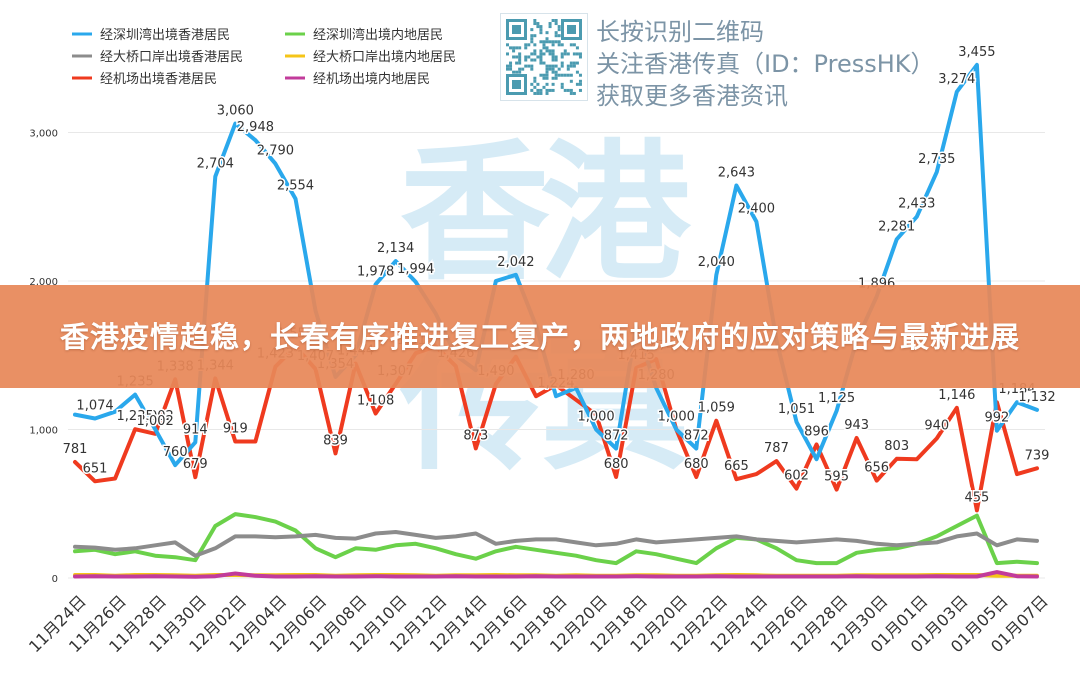 The image size is (1080, 675). I want to click on data-label: 2,735, so click(936, 159).